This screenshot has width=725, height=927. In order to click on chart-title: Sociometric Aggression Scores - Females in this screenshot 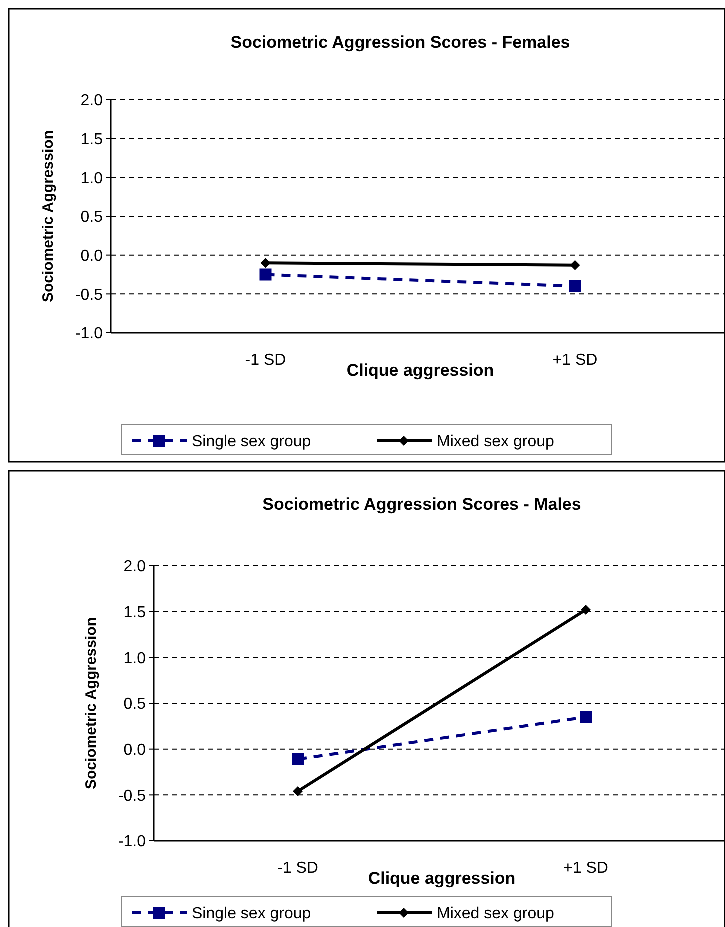, I will do `click(400, 42)`.